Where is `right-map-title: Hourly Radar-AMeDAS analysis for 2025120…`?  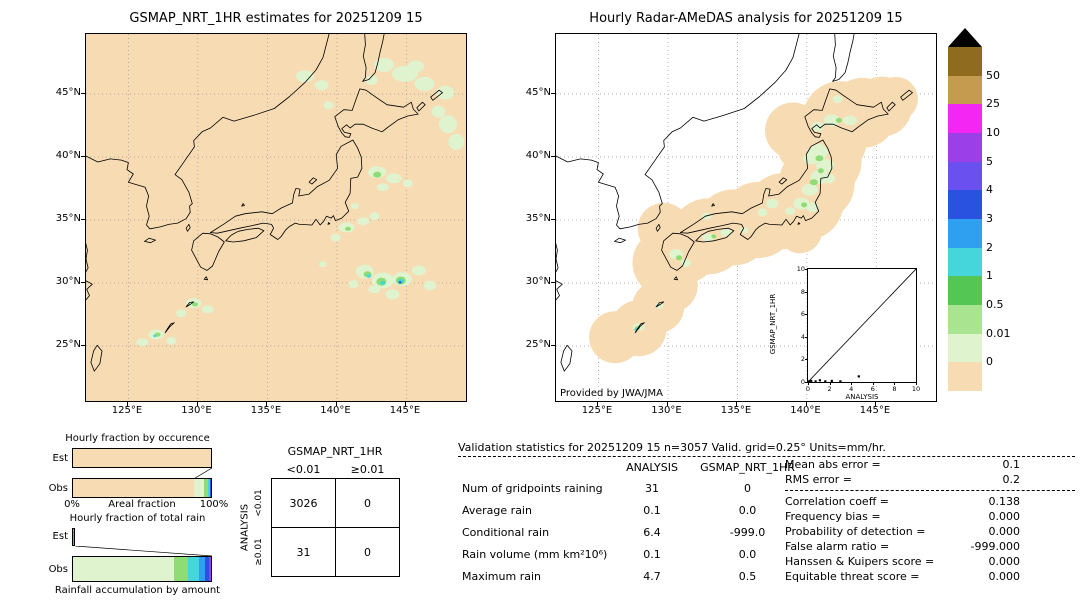
right-map-title: Hourly Radar-AMeDAS analysis for 2025120… is located at coordinates (746, 18).